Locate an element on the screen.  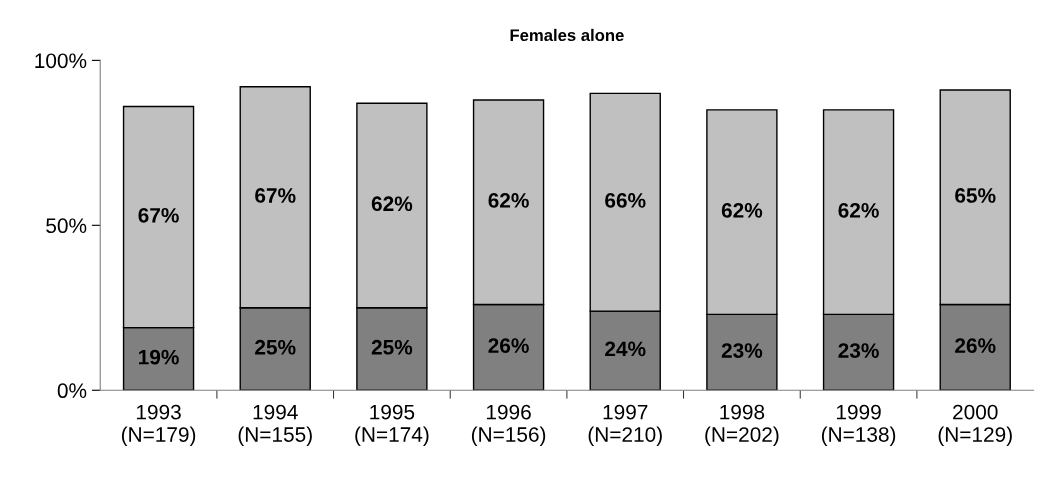
x-tick-label: 1995 (N=174) is located at coordinates (392, 425).